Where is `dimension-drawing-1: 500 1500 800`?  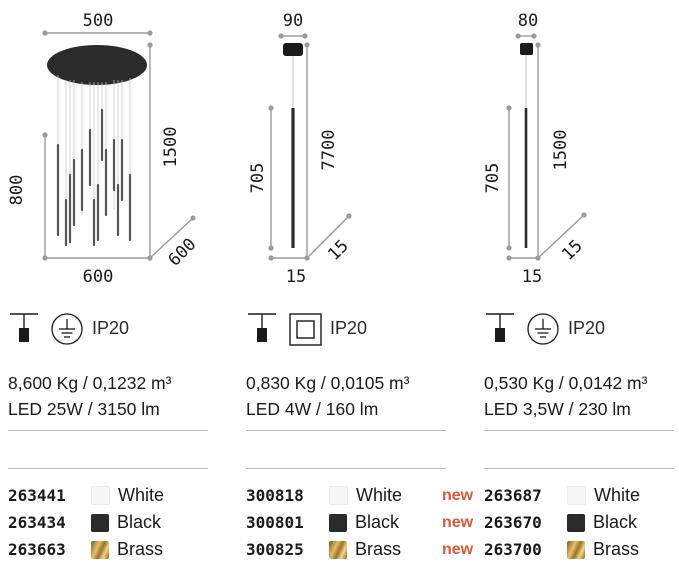
dimension-drawing-1: 500 1500 800 is located at coordinates (103, 149).